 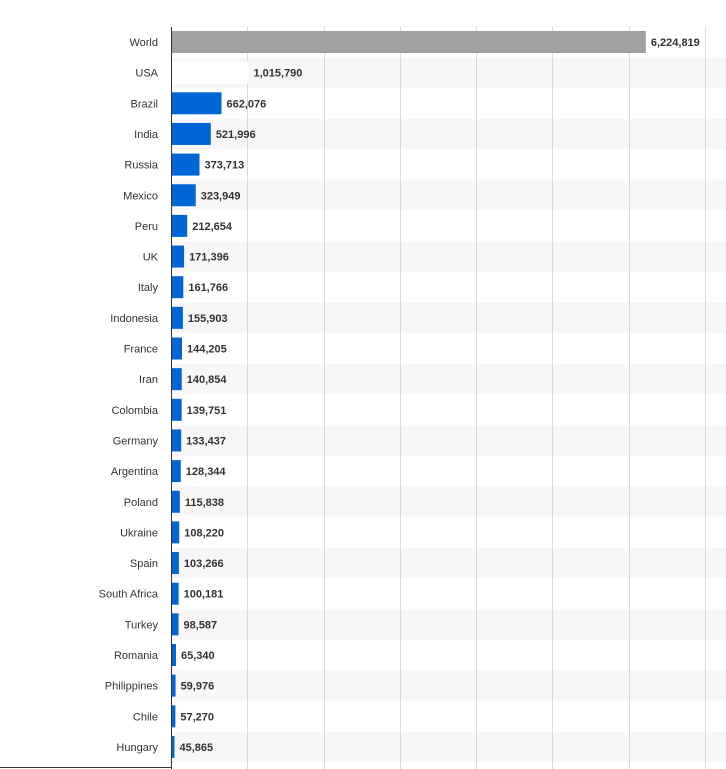 I want to click on bar-germany, so click(x=176, y=440).